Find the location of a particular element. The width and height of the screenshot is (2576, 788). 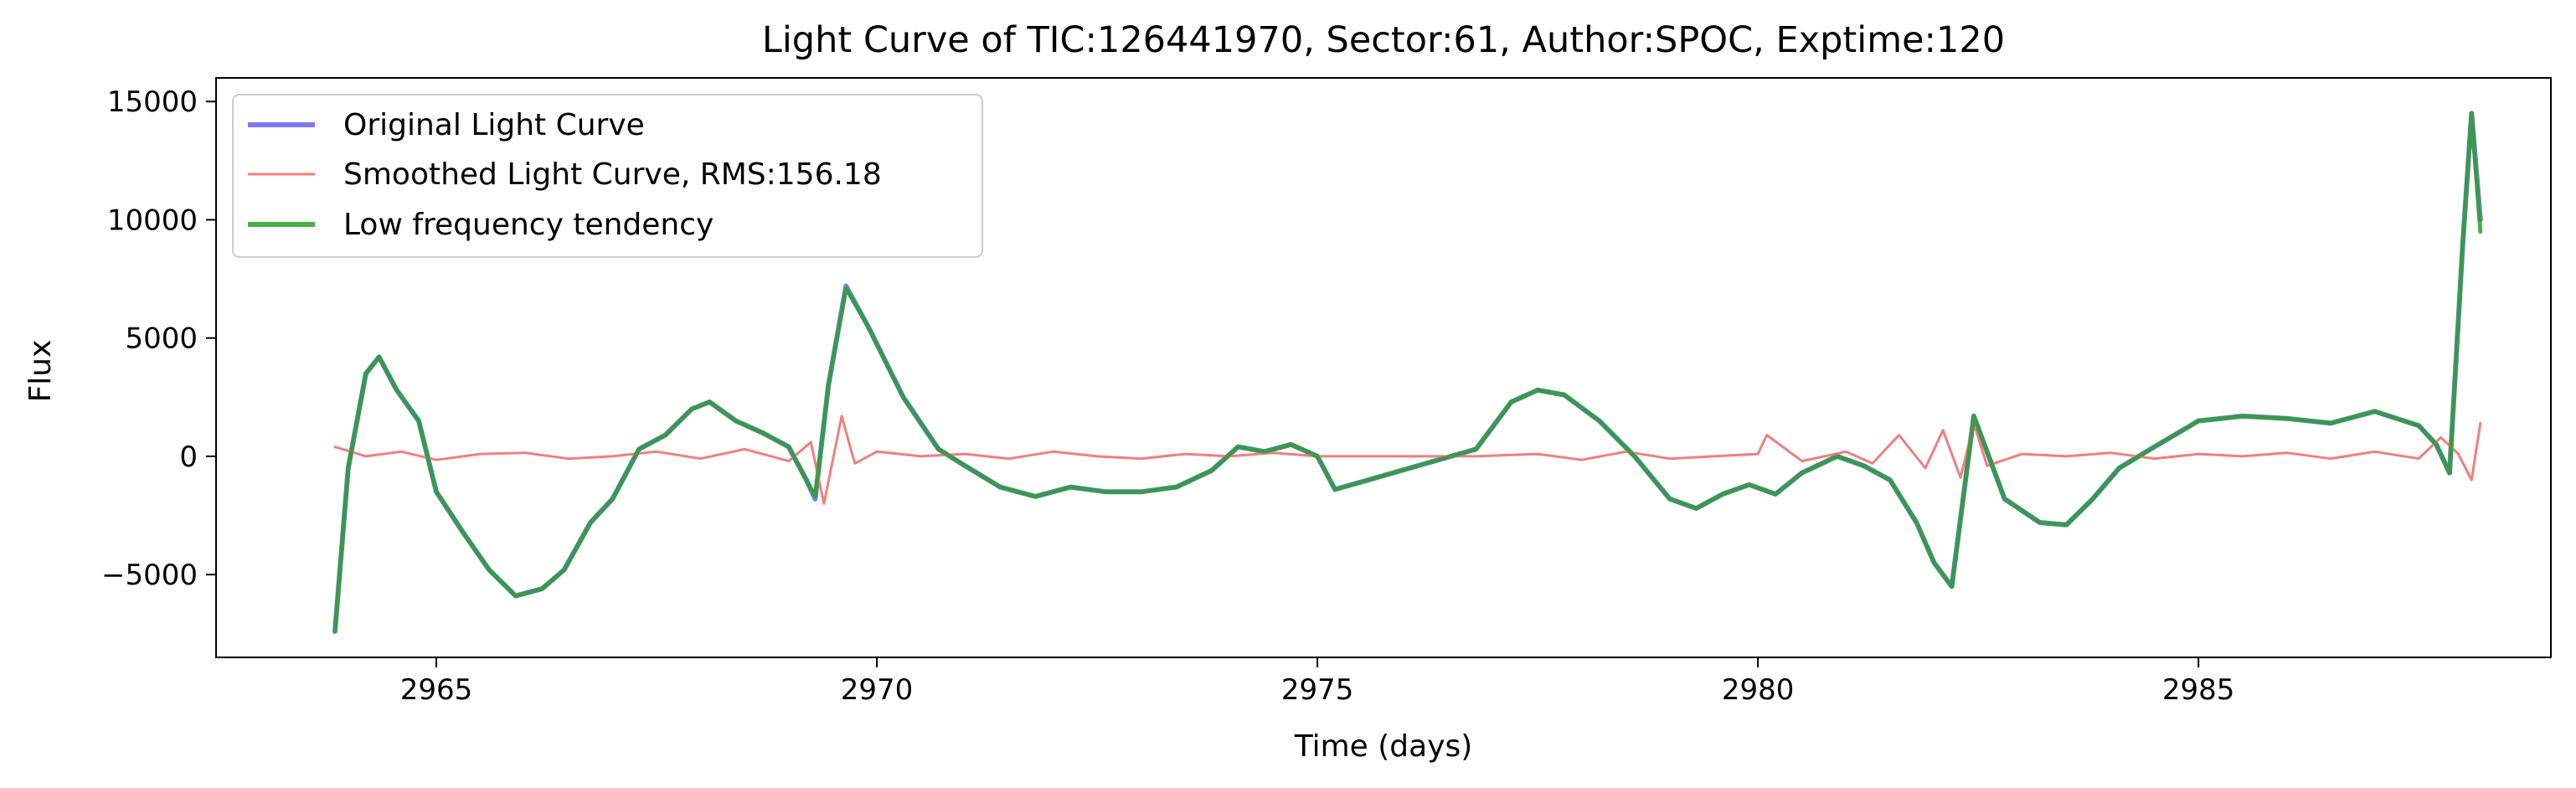

y-tick-label: 15000 is located at coordinates (152, 102).